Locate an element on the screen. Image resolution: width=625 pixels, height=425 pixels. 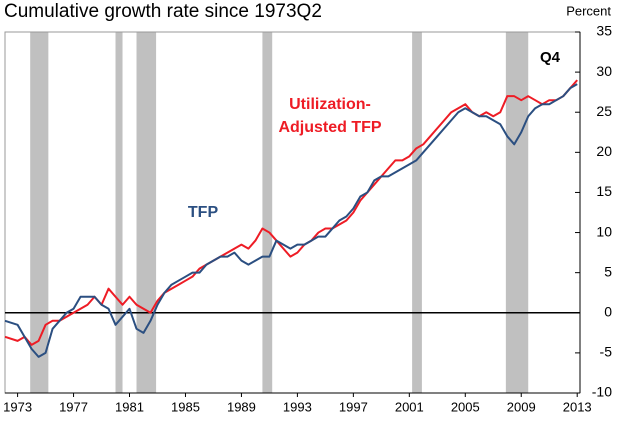
y-tick-label: 10 is located at coordinates (604, 231).